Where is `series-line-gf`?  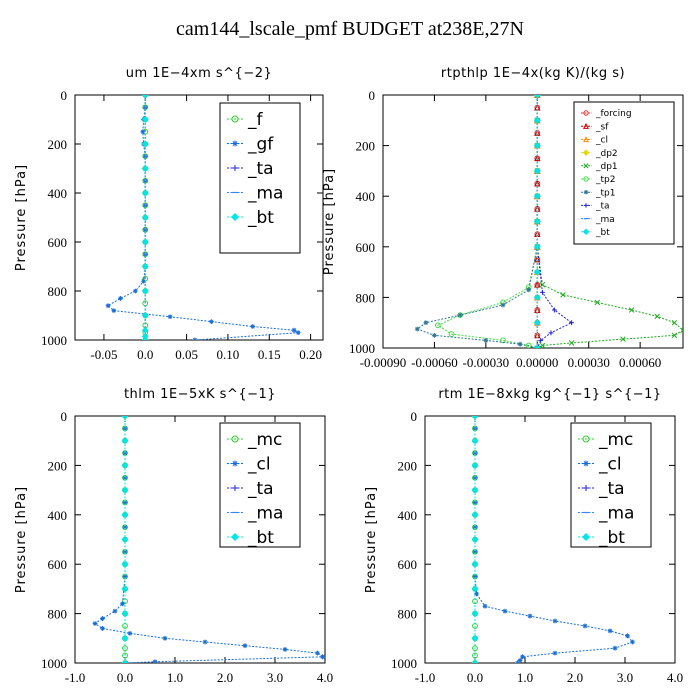
series-line-gf is located at coordinates (203, 217).